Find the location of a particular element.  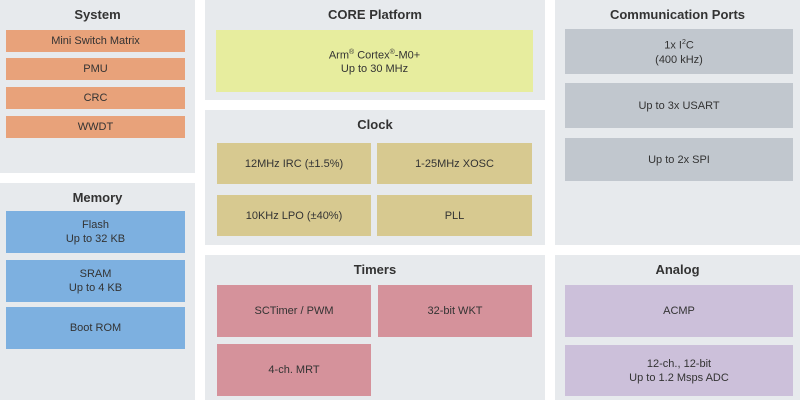

clock-title: Clock is located at coordinates (375, 124).